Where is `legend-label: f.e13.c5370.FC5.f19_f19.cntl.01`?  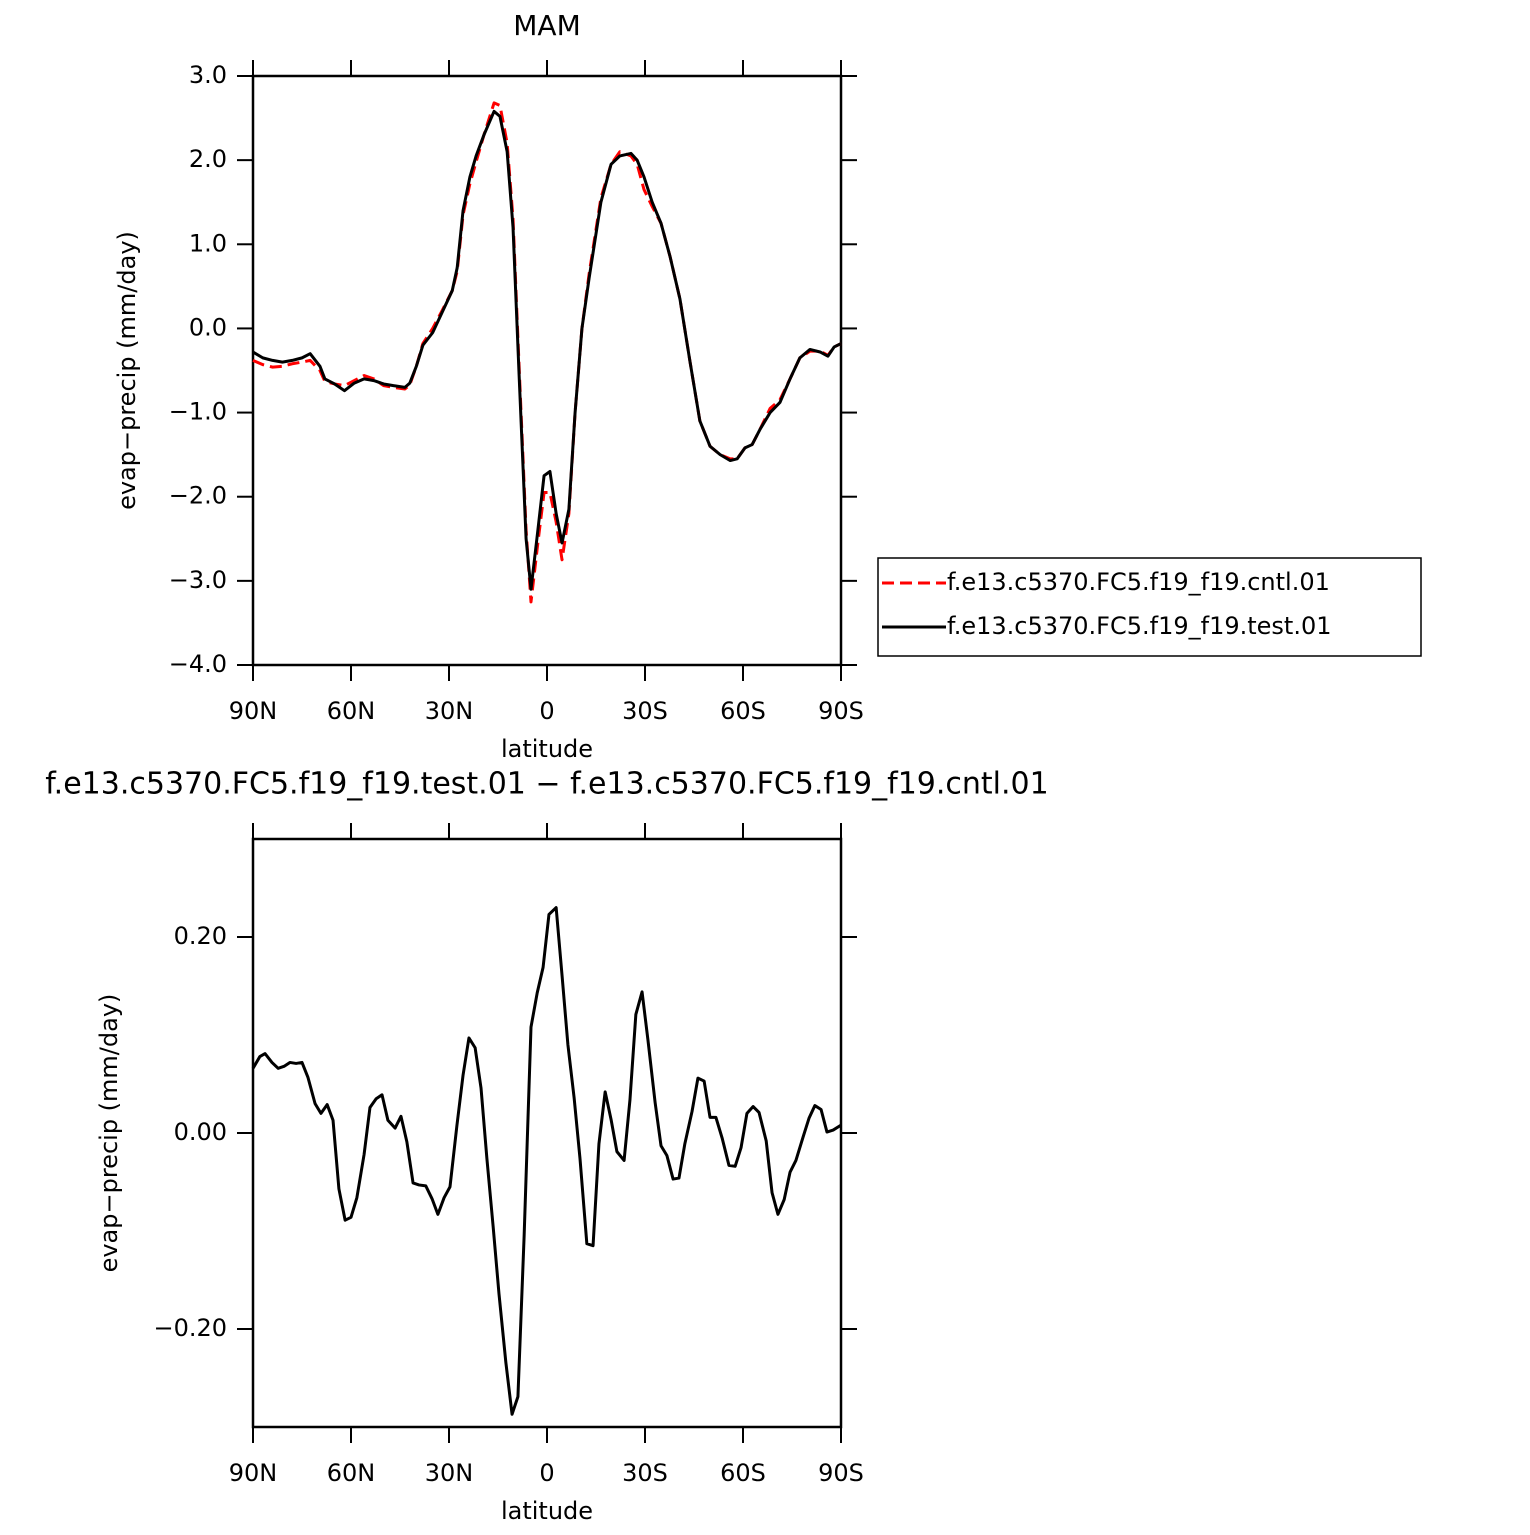 legend-label: f.e13.c5370.FC5.f19_f19.cntl.01 is located at coordinates (1138, 582).